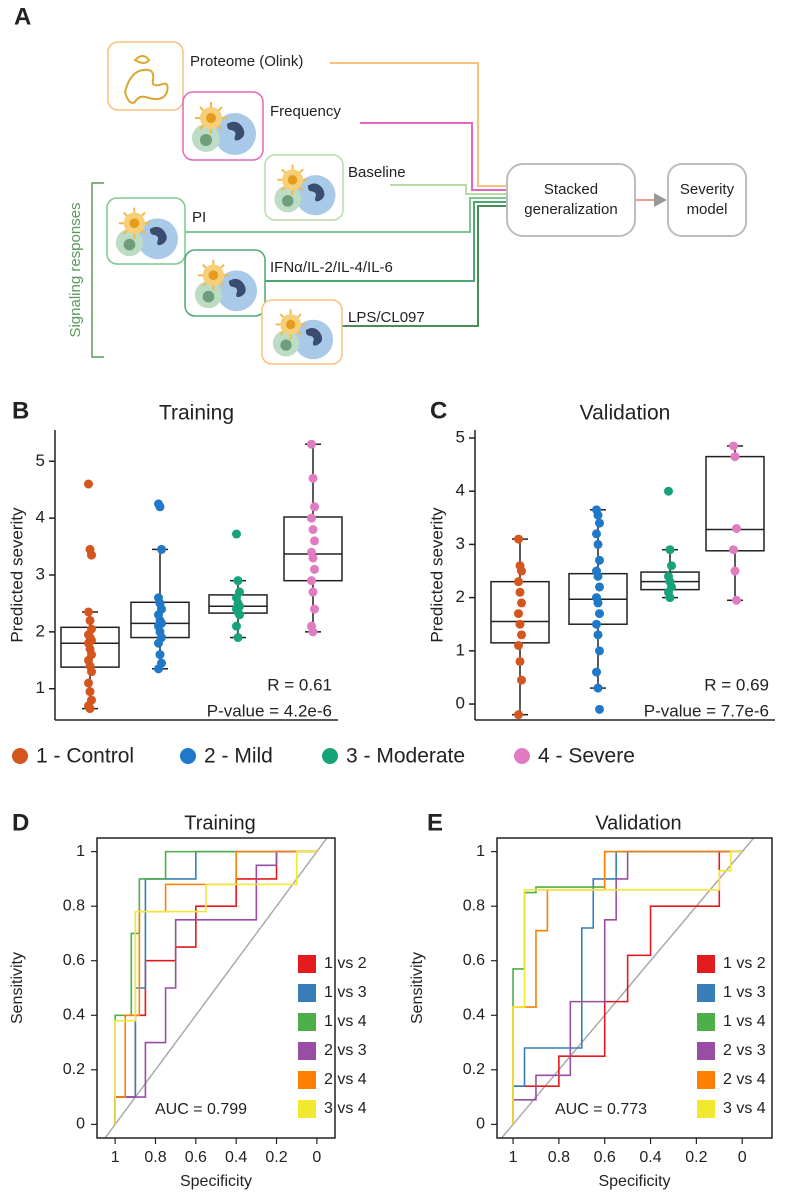  What do you see at coordinates (199, 217) in the screenshot?
I see `node-label: PI` at bounding box center [199, 217].